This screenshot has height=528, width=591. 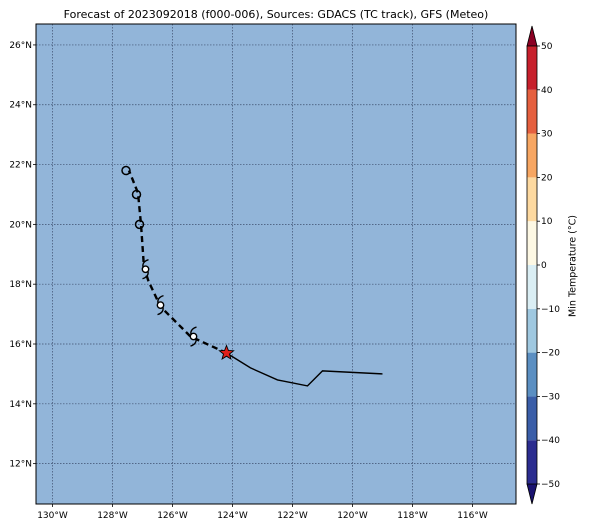 What do you see at coordinates (472, 516) in the screenshot?
I see `lon-tick-label: 116°W` at bounding box center [472, 516].